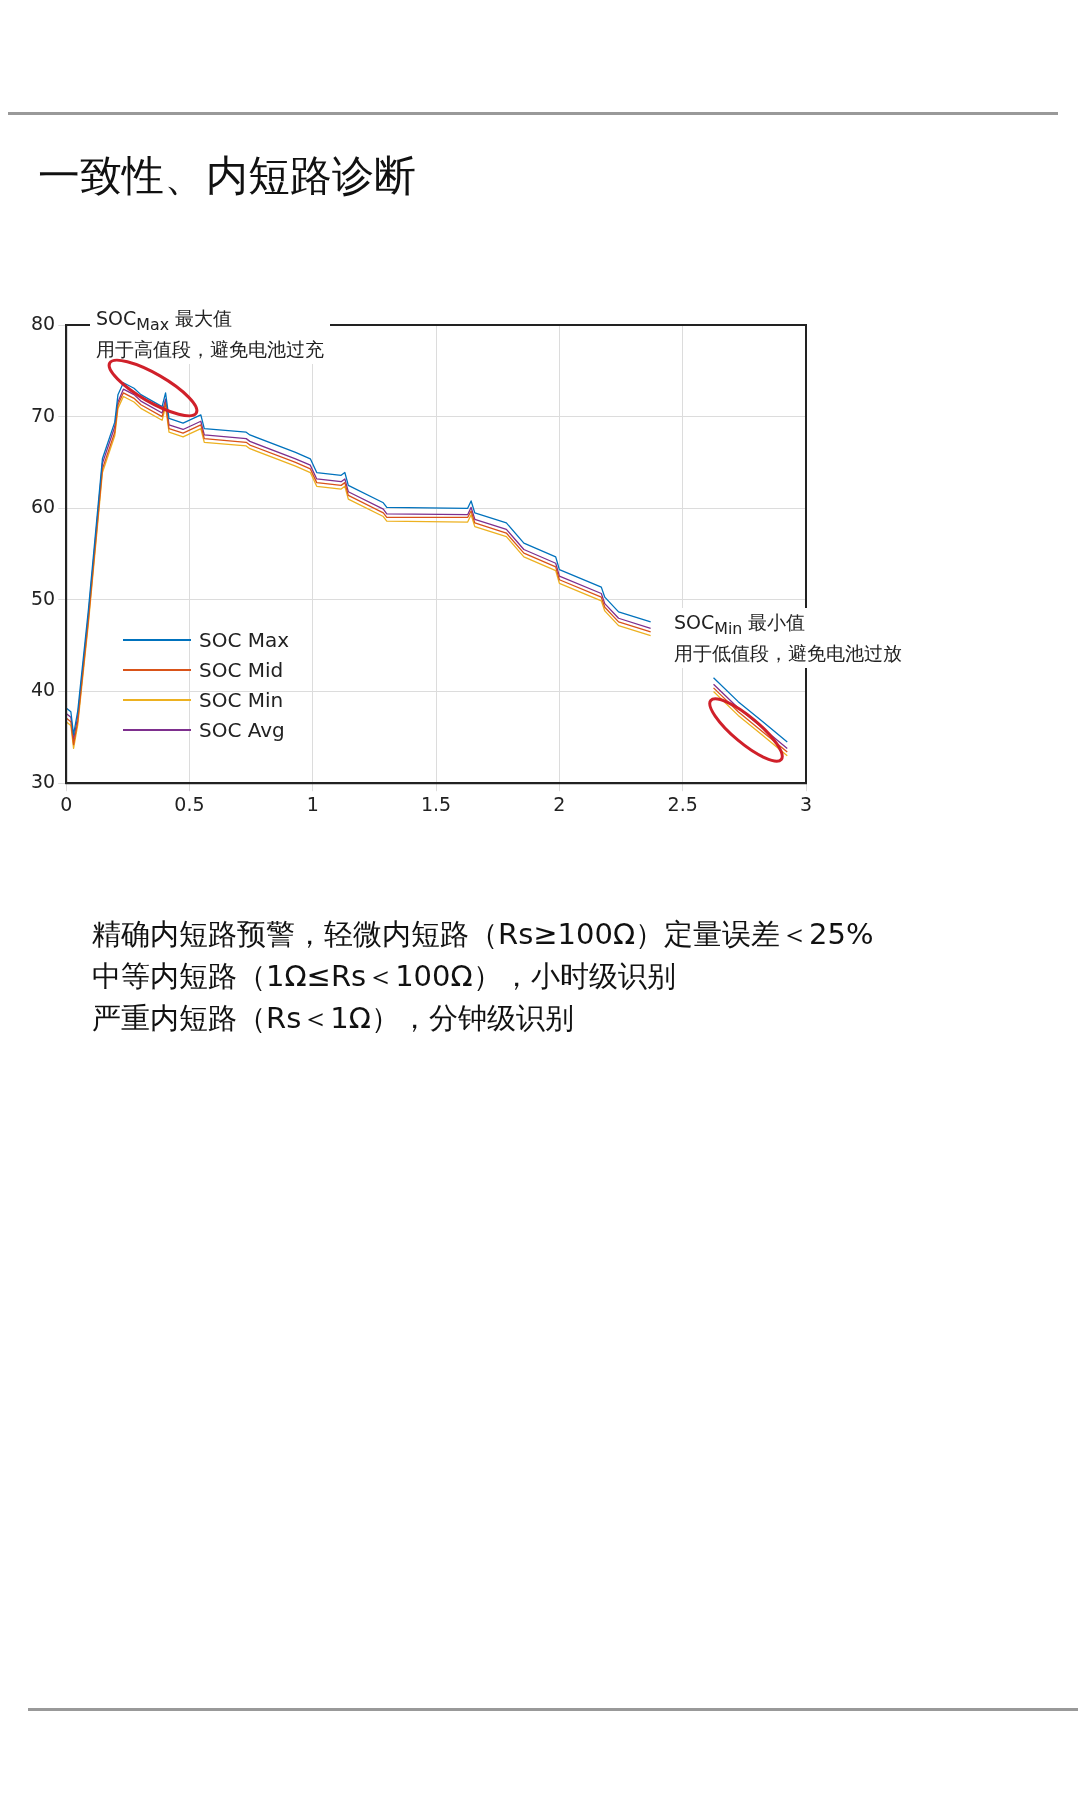  What do you see at coordinates (682, 803) in the screenshot?
I see `x-tick-label: 2.5` at bounding box center [682, 803].